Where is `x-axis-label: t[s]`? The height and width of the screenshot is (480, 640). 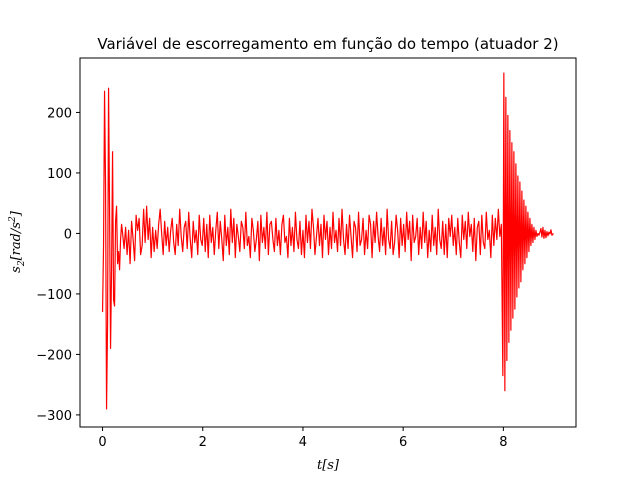
x-axis-label: t[s] is located at coordinates (328, 465).